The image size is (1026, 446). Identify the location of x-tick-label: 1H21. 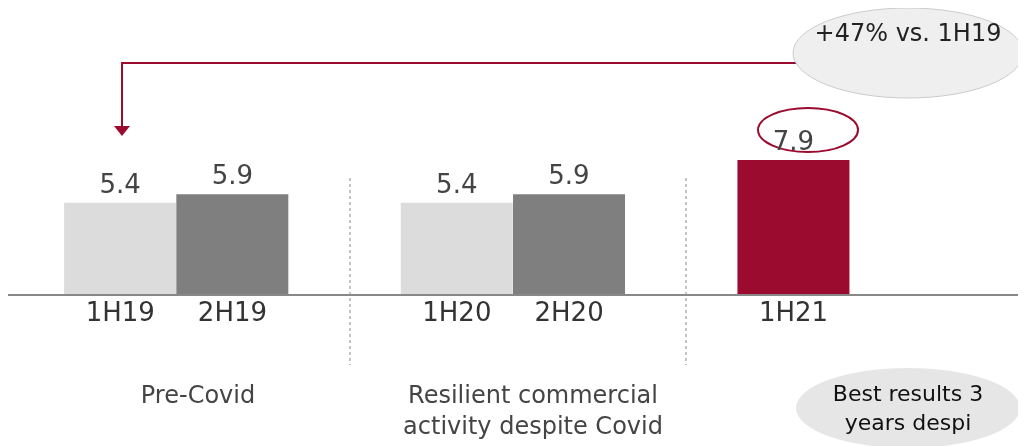
(793, 312).